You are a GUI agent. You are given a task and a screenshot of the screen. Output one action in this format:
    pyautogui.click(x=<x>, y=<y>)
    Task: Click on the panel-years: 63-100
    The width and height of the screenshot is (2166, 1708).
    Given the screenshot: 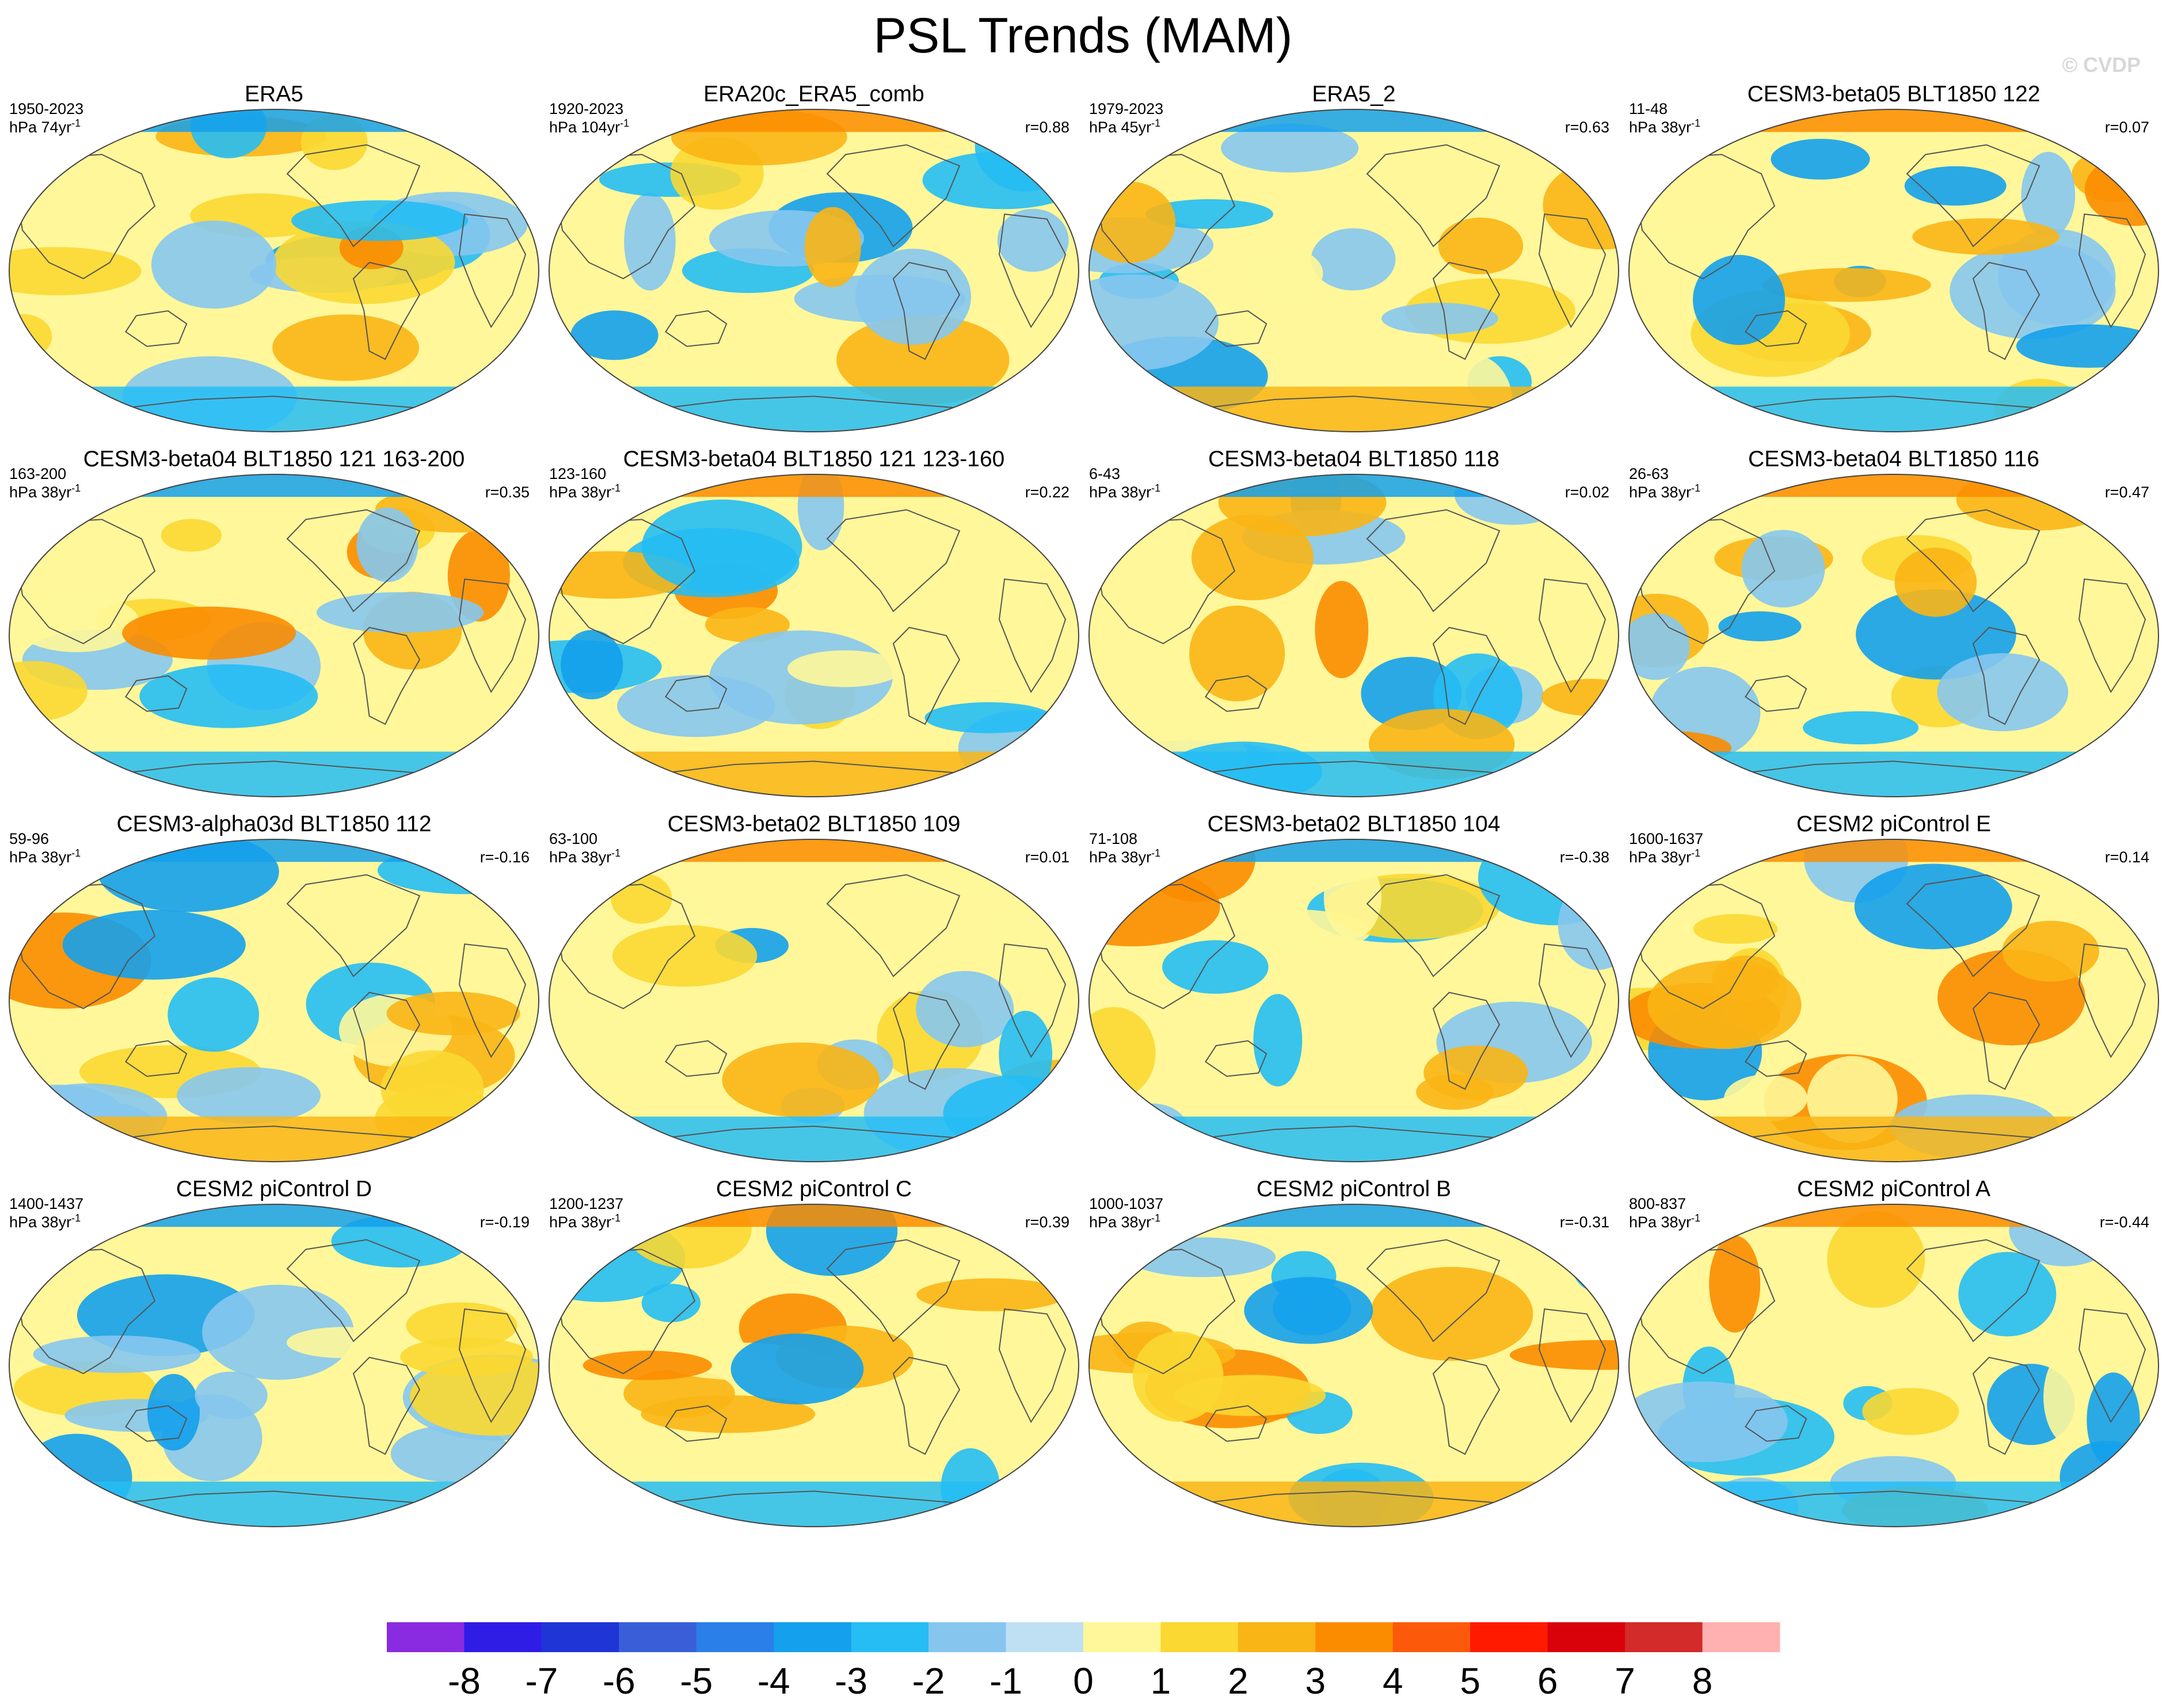 What is the action you would take?
    pyautogui.click(x=573, y=838)
    